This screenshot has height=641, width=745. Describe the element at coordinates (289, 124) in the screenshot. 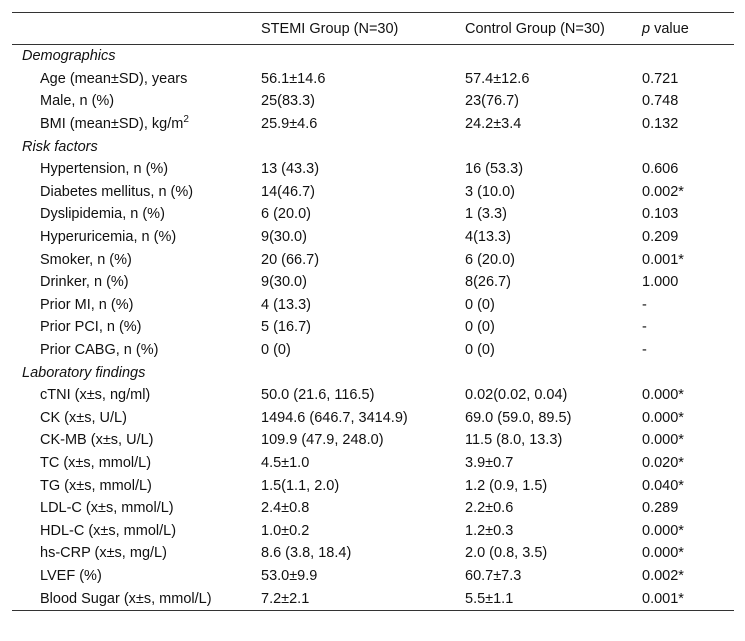

I see `value-cell: 25.9±4.6` at that location.